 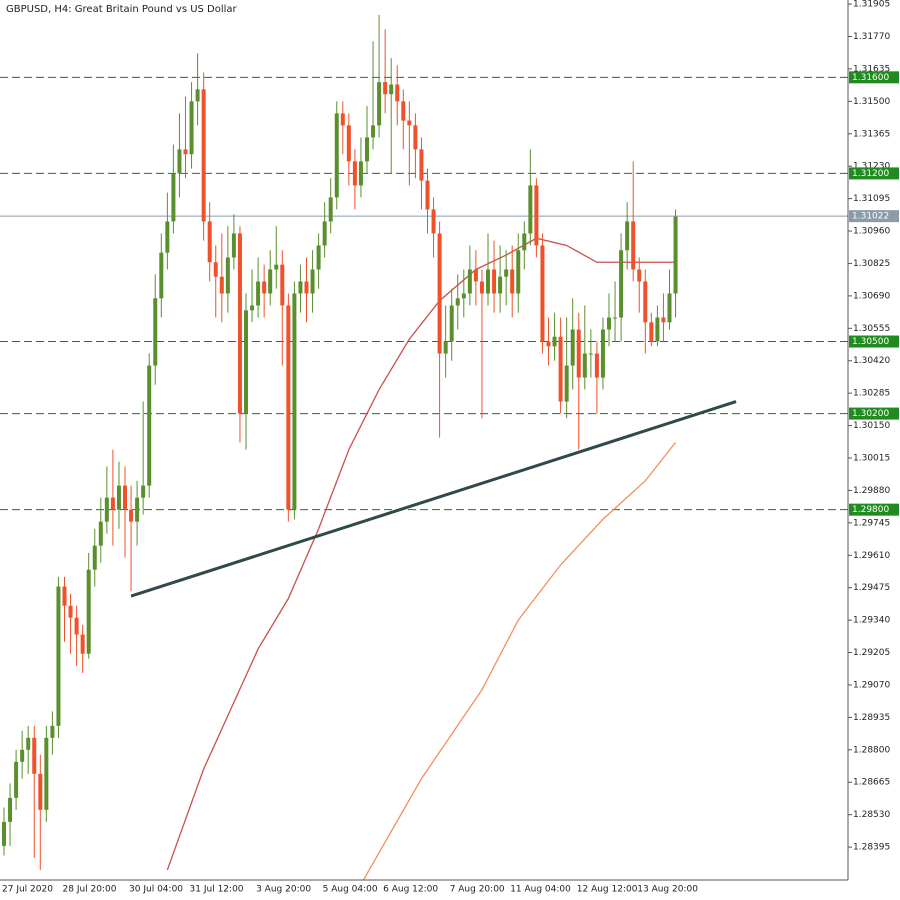 I want to click on y-tick-label: 1.29070, so click(x=871, y=685).